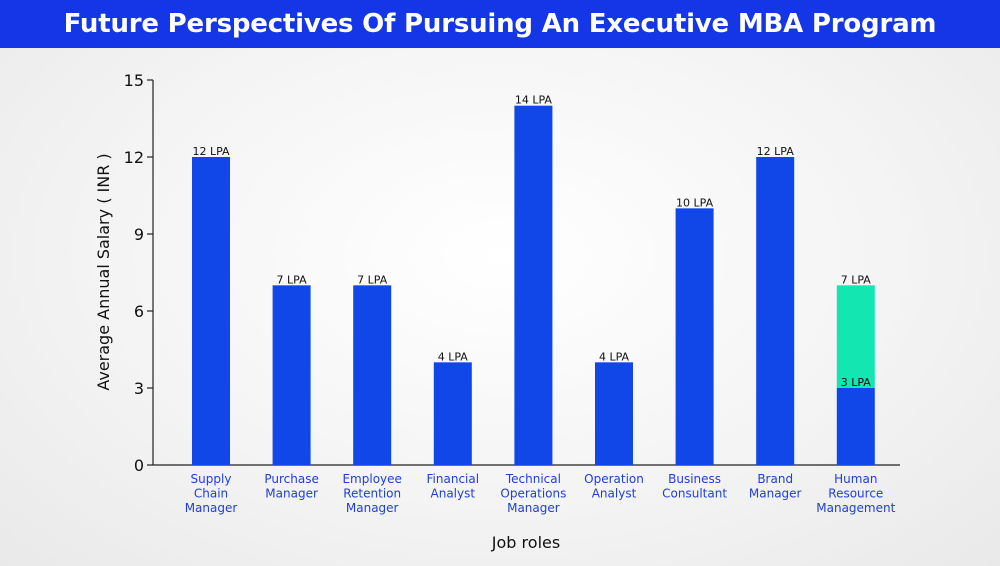 Image resolution: width=1000 pixels, height=566 pixels. What do you see at coordinates (614, 486) in the screenshot?
I see `category-label: Operation Analyst` at bounding box center [614, 486].